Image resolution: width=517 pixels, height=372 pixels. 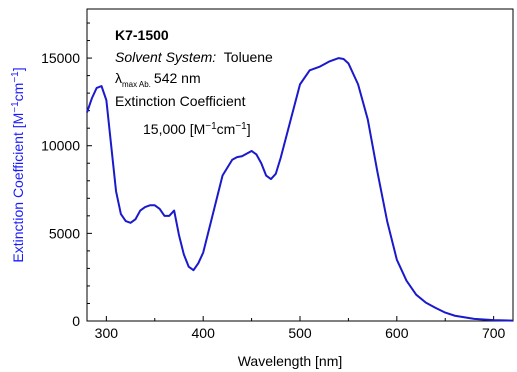 What do you see at coordinates (204, 333) in the screenshot?
I see `x-tick-label: 400` at bounding box center [204, 333].